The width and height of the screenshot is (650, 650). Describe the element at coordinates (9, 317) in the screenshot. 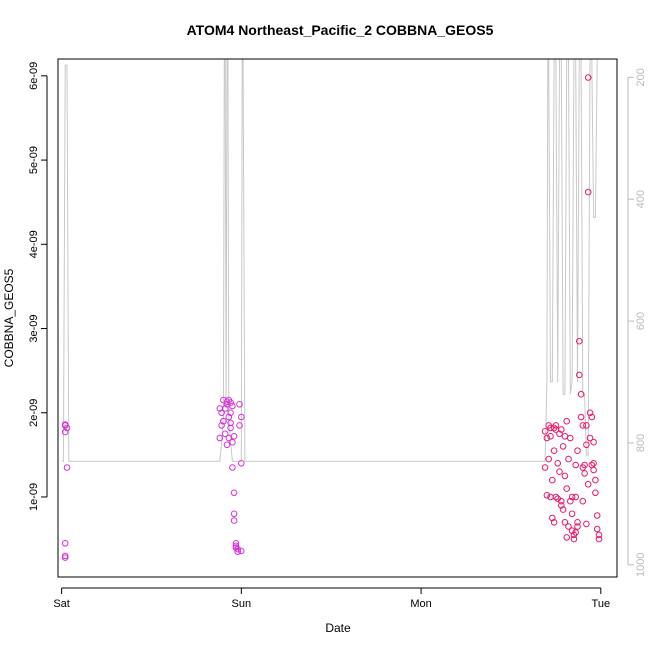

I see `y-axis-label: COBBNA_GEOS5` at that location.